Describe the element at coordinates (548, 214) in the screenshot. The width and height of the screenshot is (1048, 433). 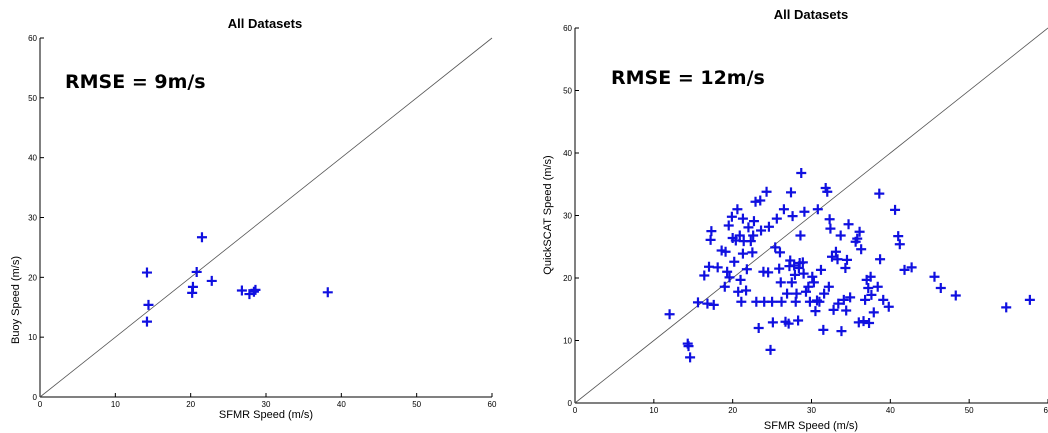
I see `y-axis-label: QuickSCAT Speed (m/s)` at that location.